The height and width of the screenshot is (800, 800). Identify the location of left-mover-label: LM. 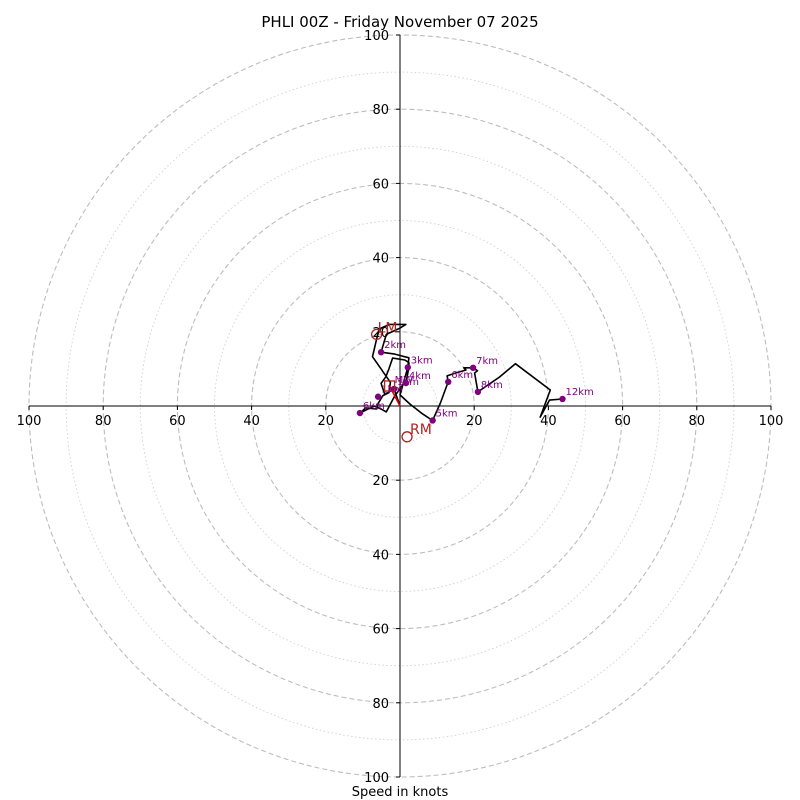
(388, 328).